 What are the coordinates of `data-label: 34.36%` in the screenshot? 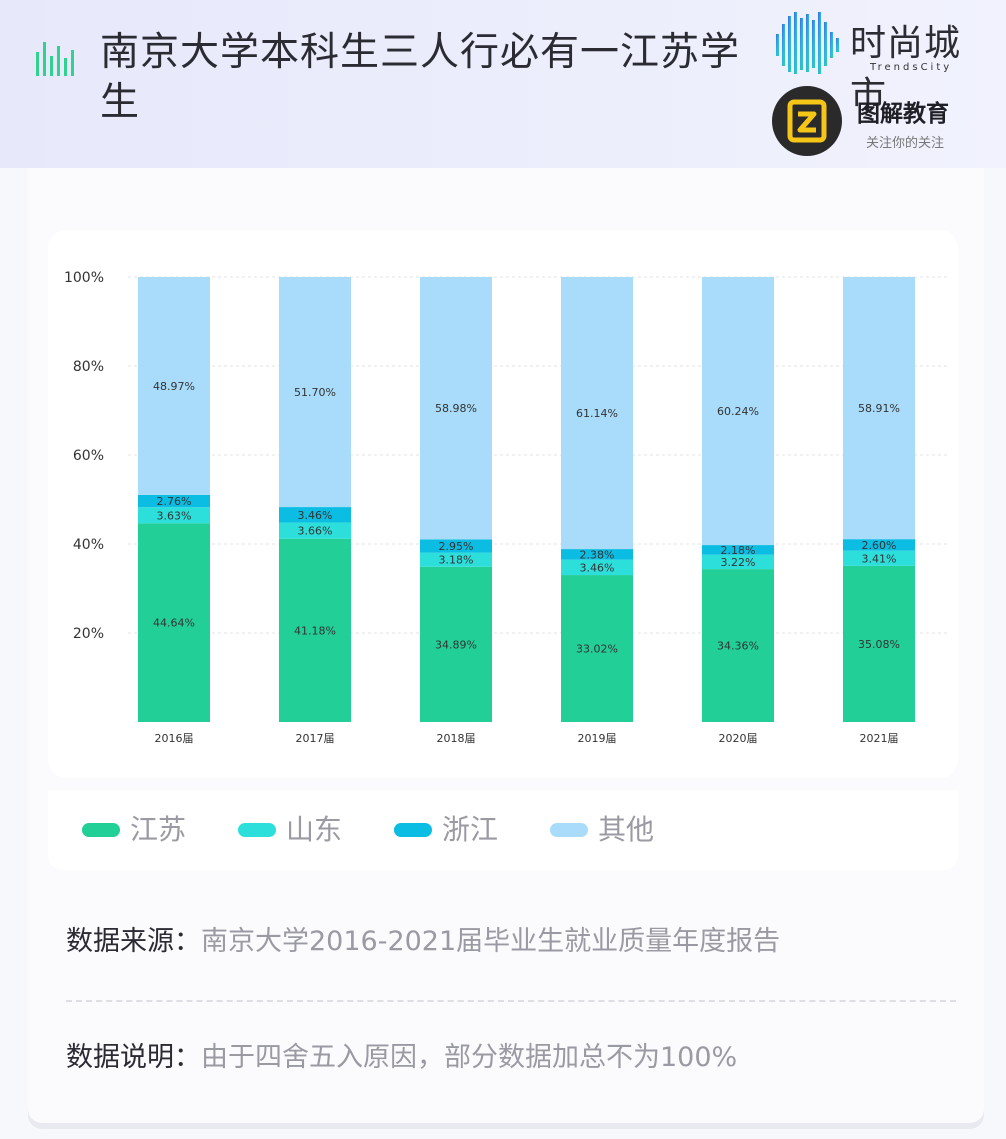 It's located at (738, 646).